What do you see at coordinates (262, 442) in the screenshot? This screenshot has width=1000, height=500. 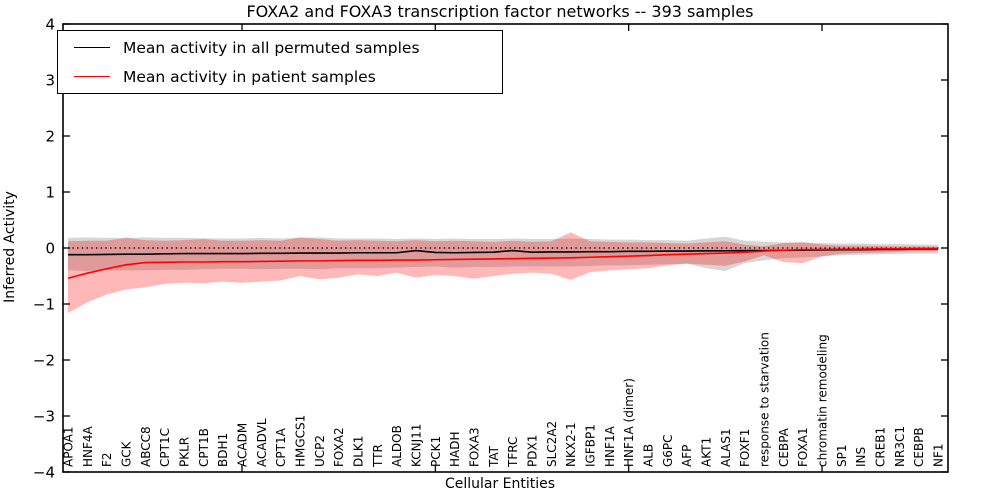 I see `x-category-label: ACADVL` at bounding box center [262, 442].